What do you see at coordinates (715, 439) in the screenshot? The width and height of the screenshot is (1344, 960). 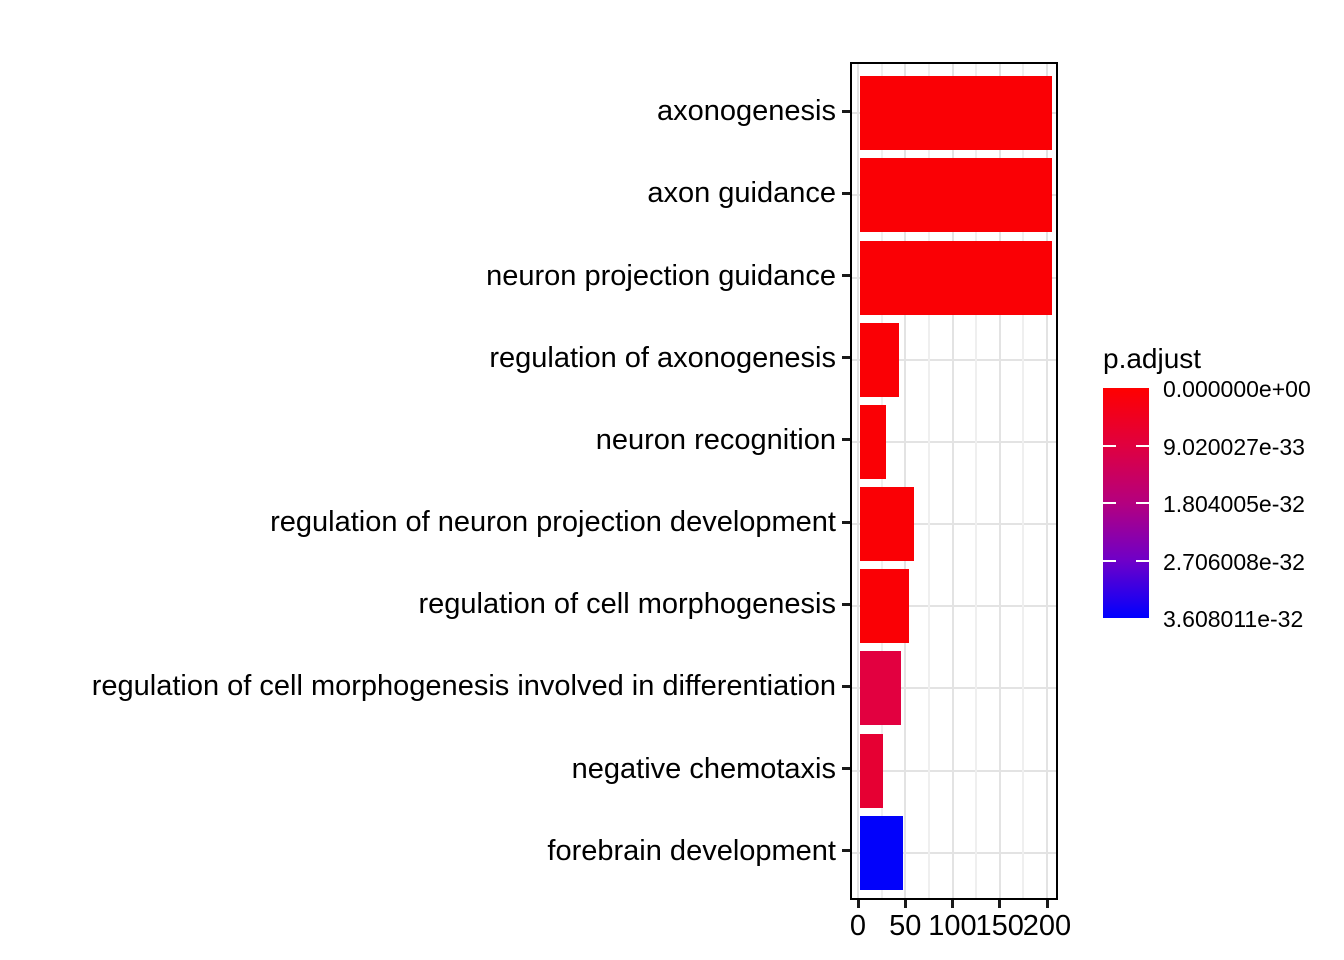 I see `y-tick-label: neuron recognition` at bounding box center [715, 439].